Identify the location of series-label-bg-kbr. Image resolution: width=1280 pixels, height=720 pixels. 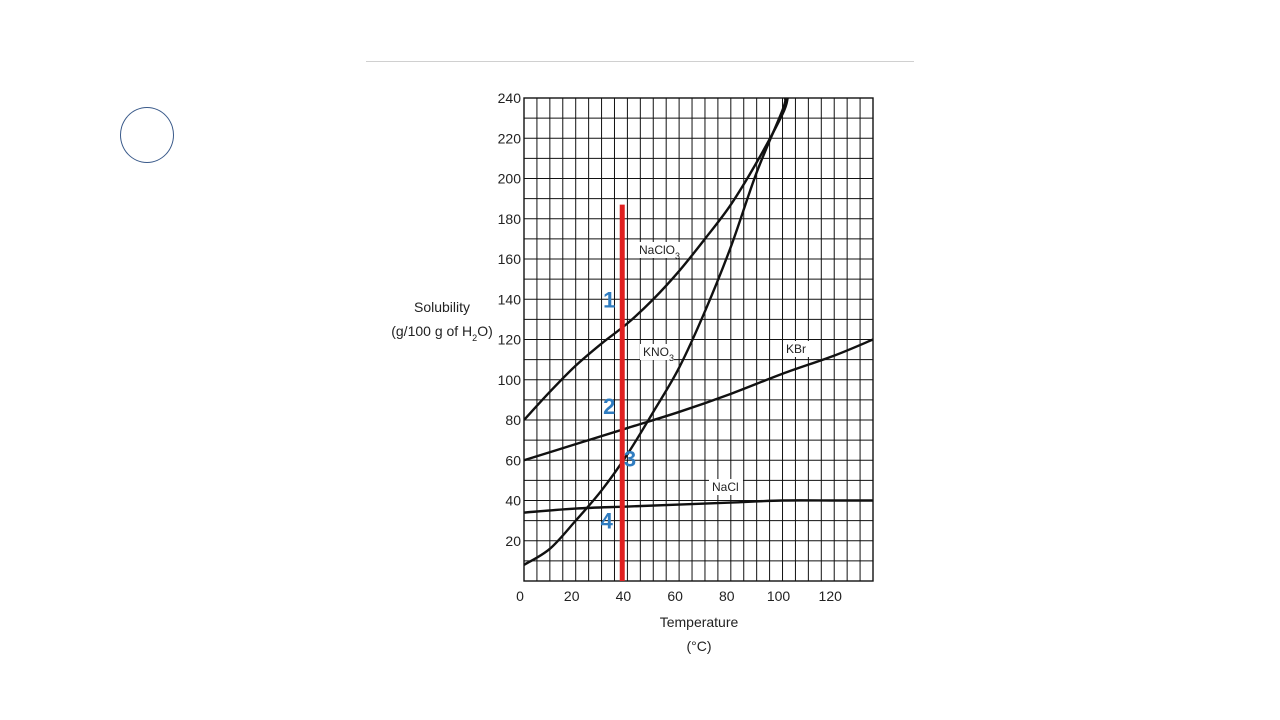
(796, 349).